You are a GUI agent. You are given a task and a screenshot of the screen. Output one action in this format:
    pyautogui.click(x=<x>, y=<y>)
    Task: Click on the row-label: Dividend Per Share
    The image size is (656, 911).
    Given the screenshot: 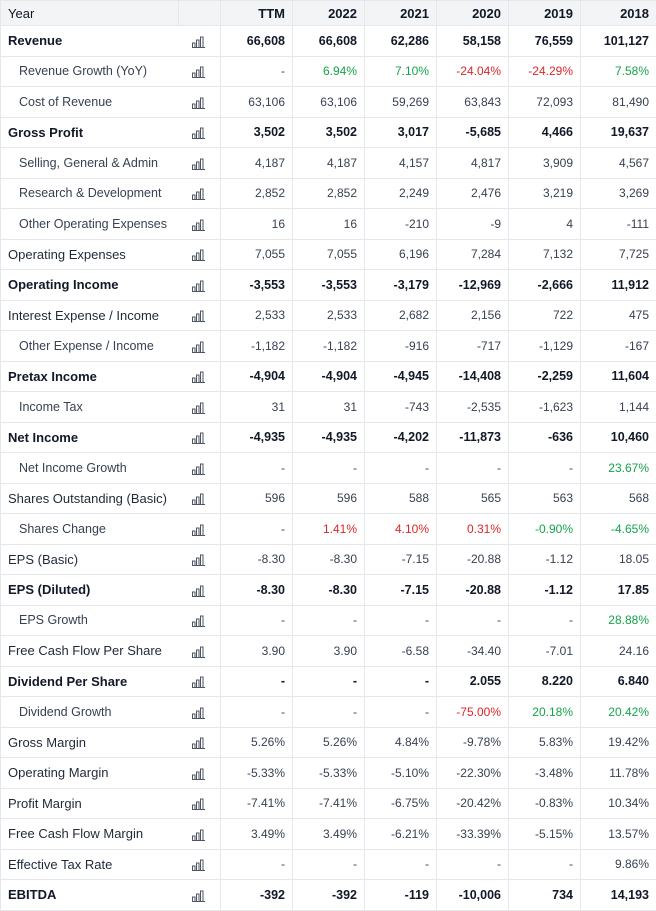 What is the action you would take?
    pyautogui.click(x=90, y=681)
    